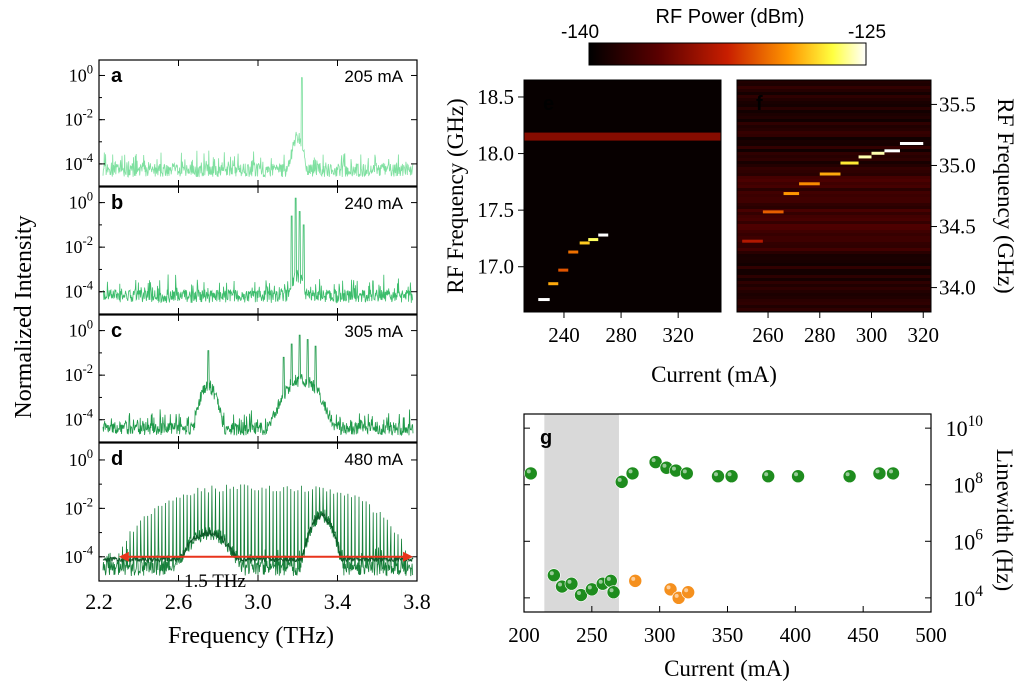  Describe the element at coordinates (723, 36) in the screenshot. I see `colorbar: RF Power (dBm) -140 -125` at that location.